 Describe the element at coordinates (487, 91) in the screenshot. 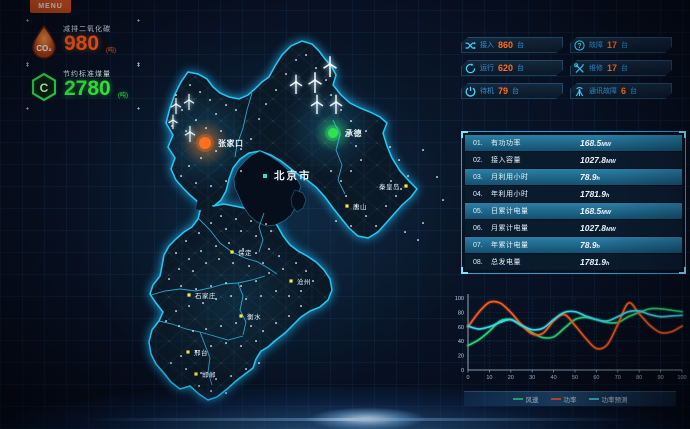

I see `pill-label: 待机` at that location.